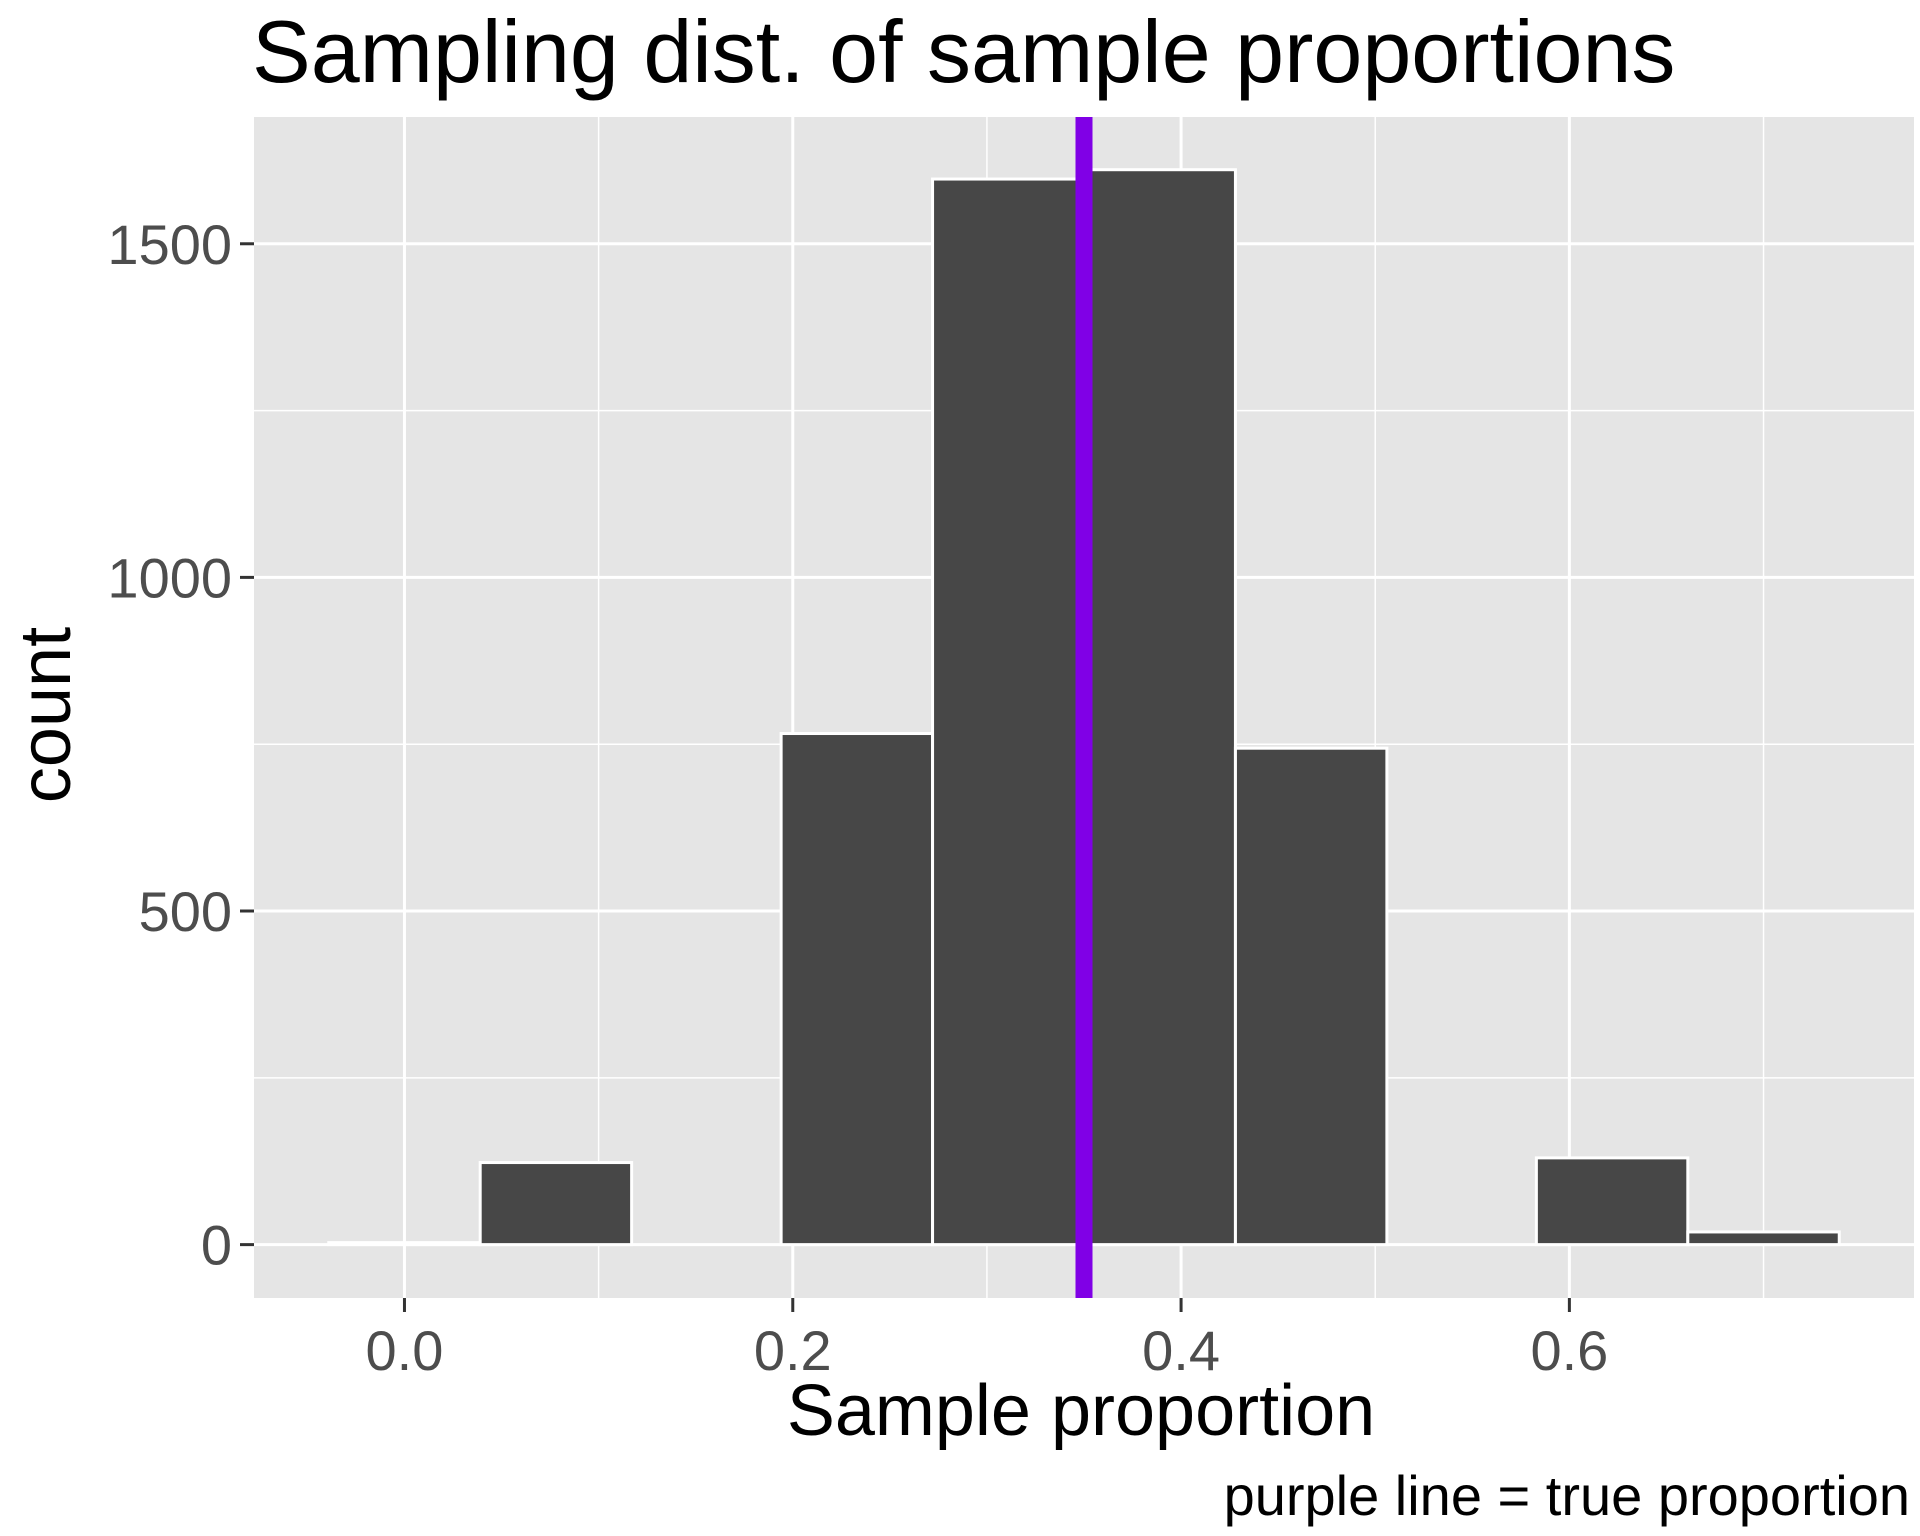 The width and height of the screenshot is (1920, 1536). What do you see at coordinates (1181, 1350) in the screenshot?
I see `x-tick-label: 0.4` at bounding box center [1181, 1350].